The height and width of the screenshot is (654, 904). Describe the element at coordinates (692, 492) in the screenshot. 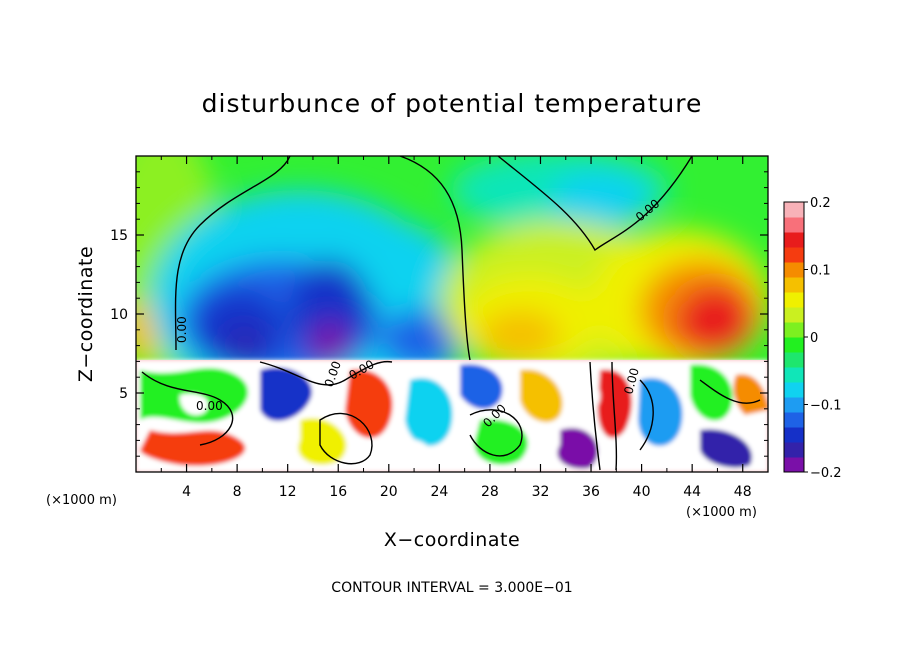

I see `x-tick-label: 44` at that location.